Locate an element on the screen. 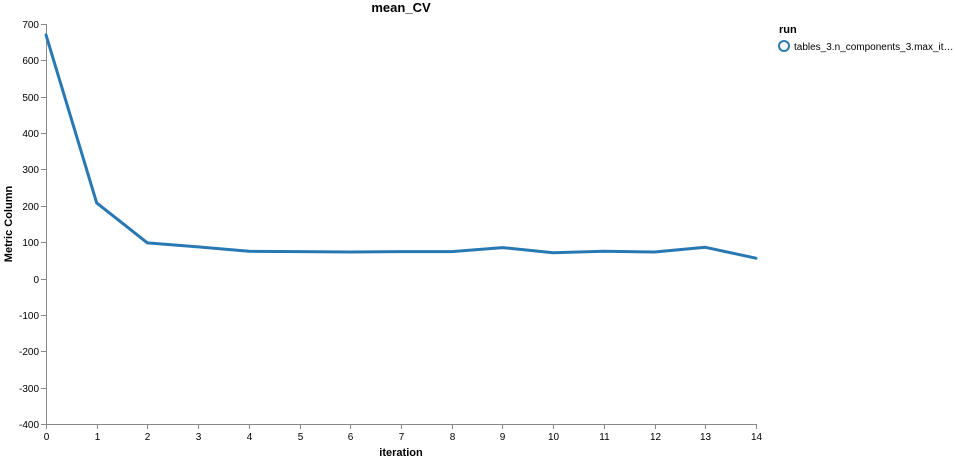  chart-title: mean_CV is located at coordinates (401, 7).